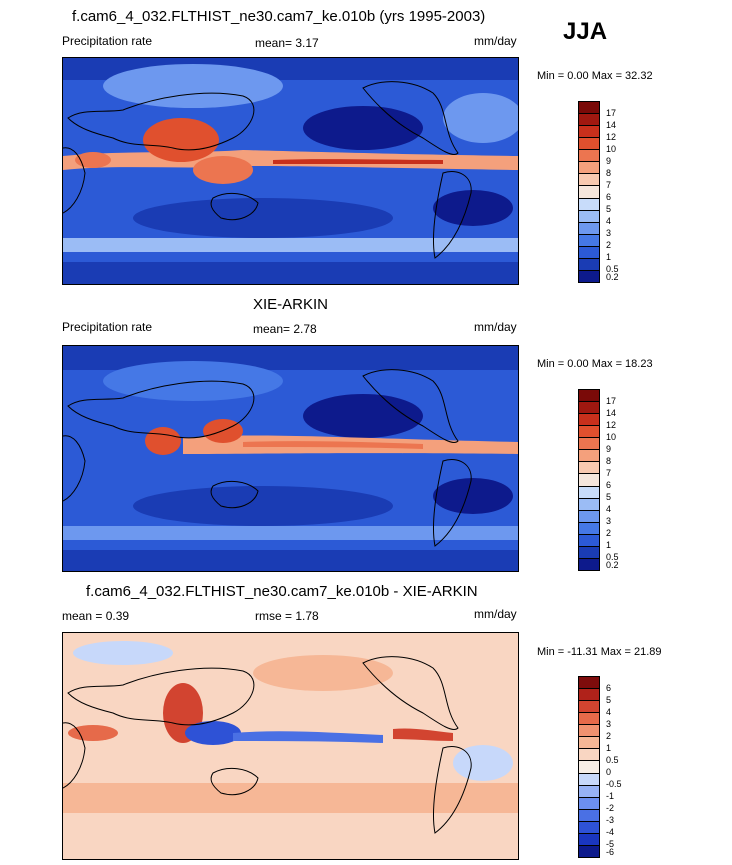 The height and width of the screenshot is (865, 732). What do you see at coordinates (290, 533) in the screenshot?
I see `panel-2-storm-track` at bounding box center [290, 533].